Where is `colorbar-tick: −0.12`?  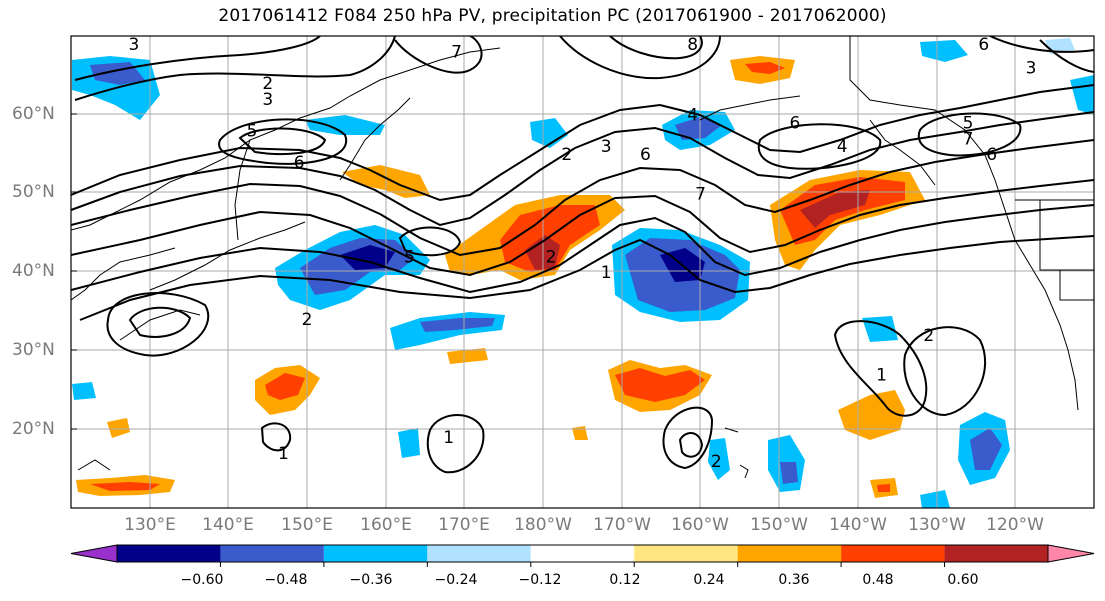
colorbar-tick: −0.12 is located at coordinates (540, 580).